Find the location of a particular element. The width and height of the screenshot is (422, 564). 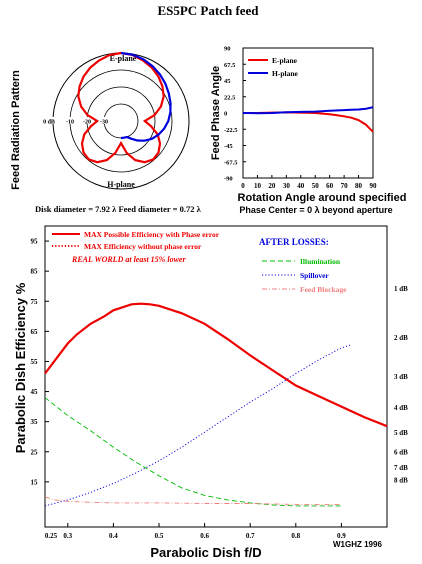

efficiency-note: REAL WORLD at least 15% lower is located at coordinates (128, 259).